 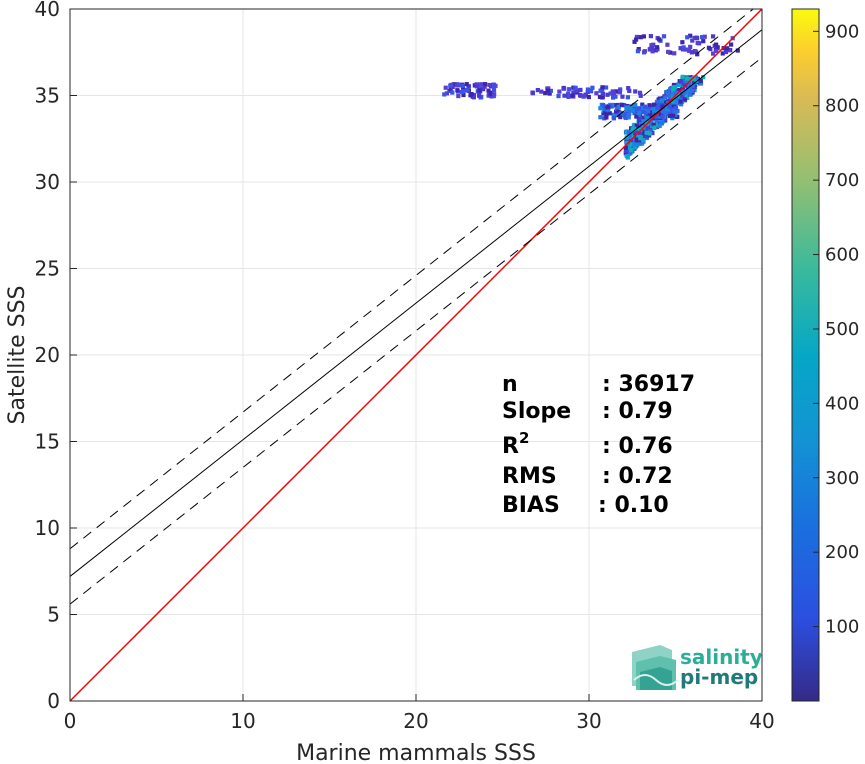 I want to click on logo-text-line1: salinity, so click(x=721, y=657).